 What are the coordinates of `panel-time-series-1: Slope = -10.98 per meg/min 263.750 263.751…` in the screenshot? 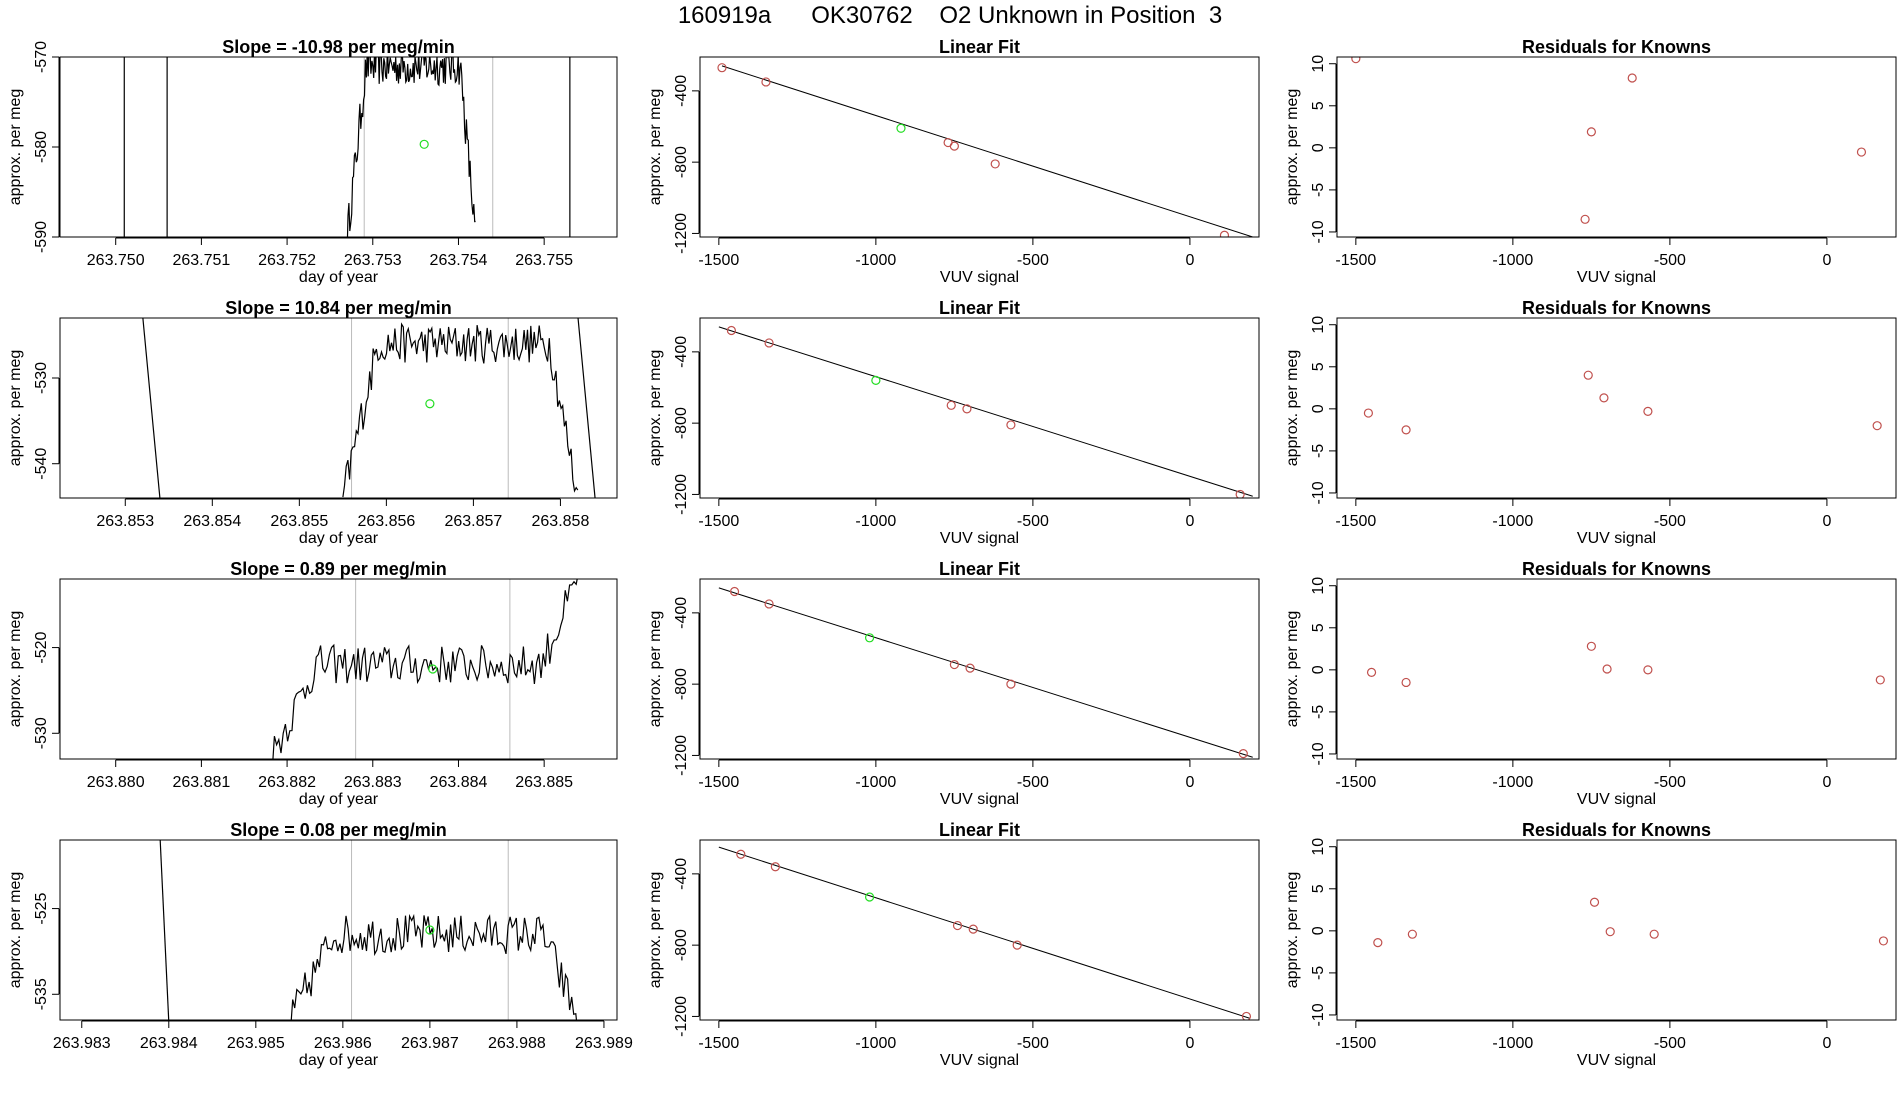 It's located at (312, 161).